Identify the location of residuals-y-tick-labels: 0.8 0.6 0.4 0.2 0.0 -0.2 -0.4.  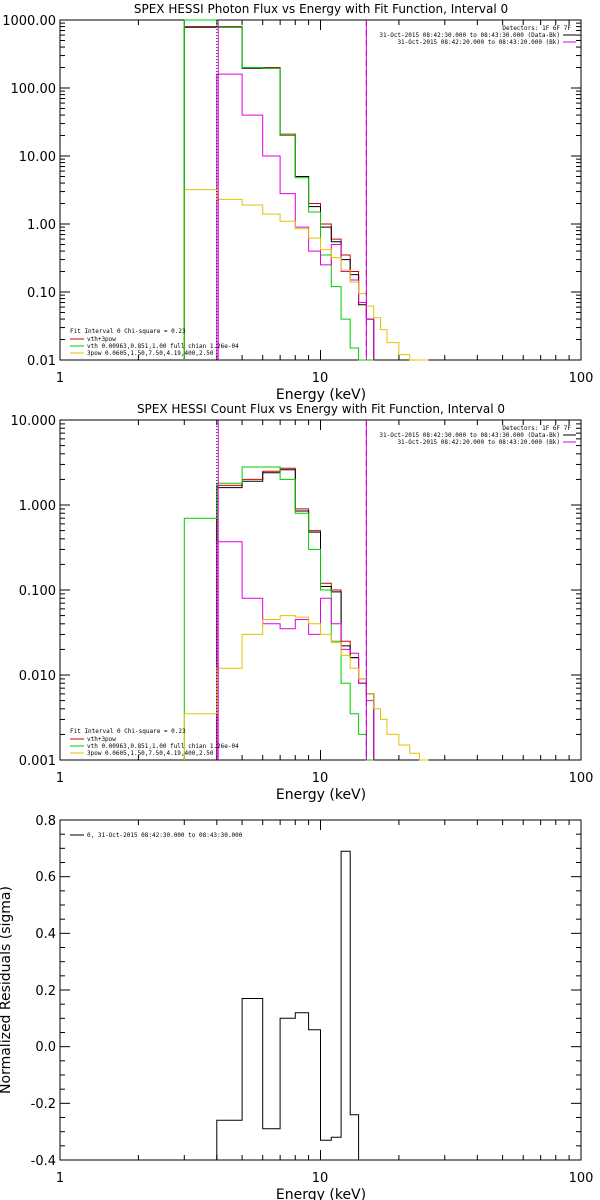
(43, 991).